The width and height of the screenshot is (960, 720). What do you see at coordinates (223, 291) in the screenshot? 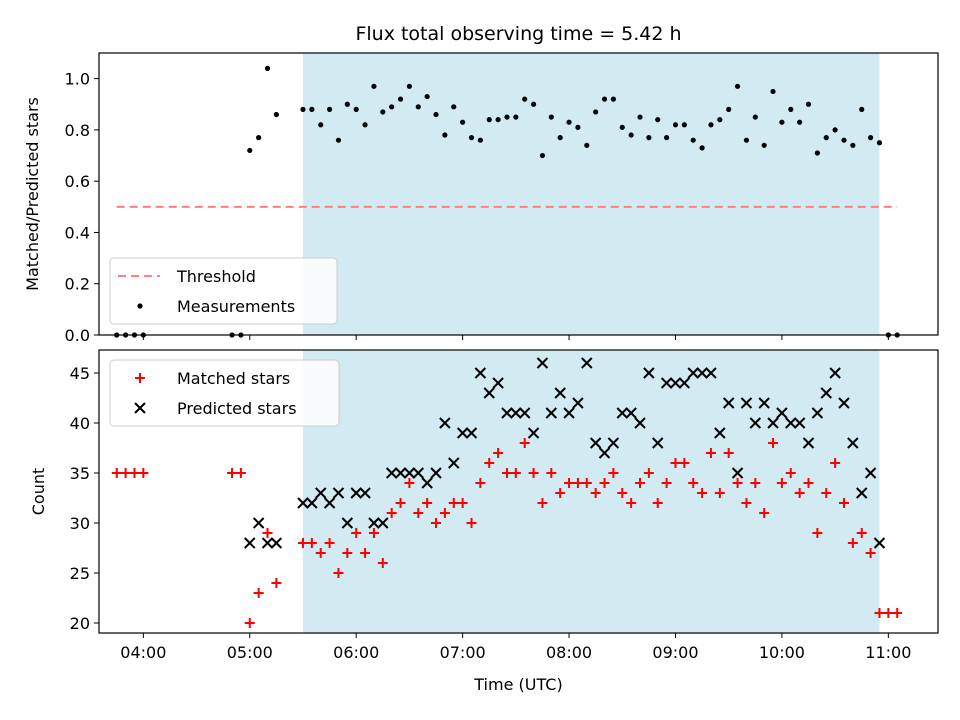
I see `top-legend: Threshold Measurements` at bounding box center [223, 291].